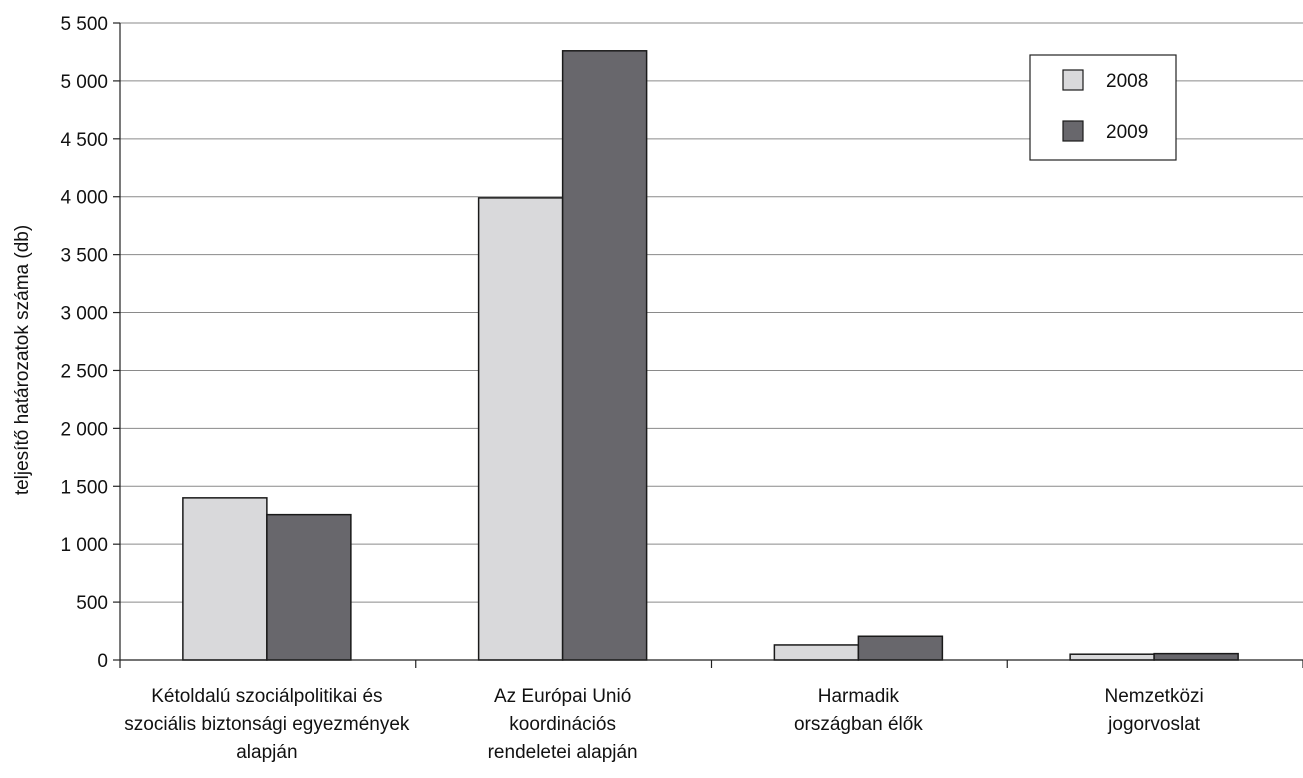 Image resolution: width=1303 pixels, height=778 pixels. I want to click on legend-swatch-2009, so click(1073, 131).